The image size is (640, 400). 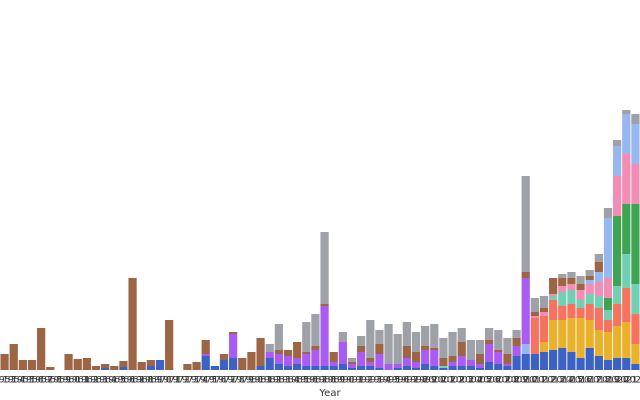 What do you see at coordinates (562, 381) in the screenshot?
I see `x-tick-label: 2014` at bounding box center [562, 381].